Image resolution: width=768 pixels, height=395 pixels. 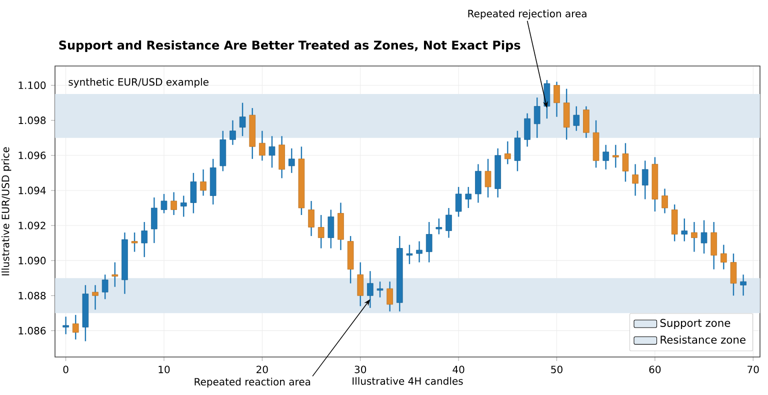 I want to click on y-tick-label: 1.094, so click(x=32, y=190).